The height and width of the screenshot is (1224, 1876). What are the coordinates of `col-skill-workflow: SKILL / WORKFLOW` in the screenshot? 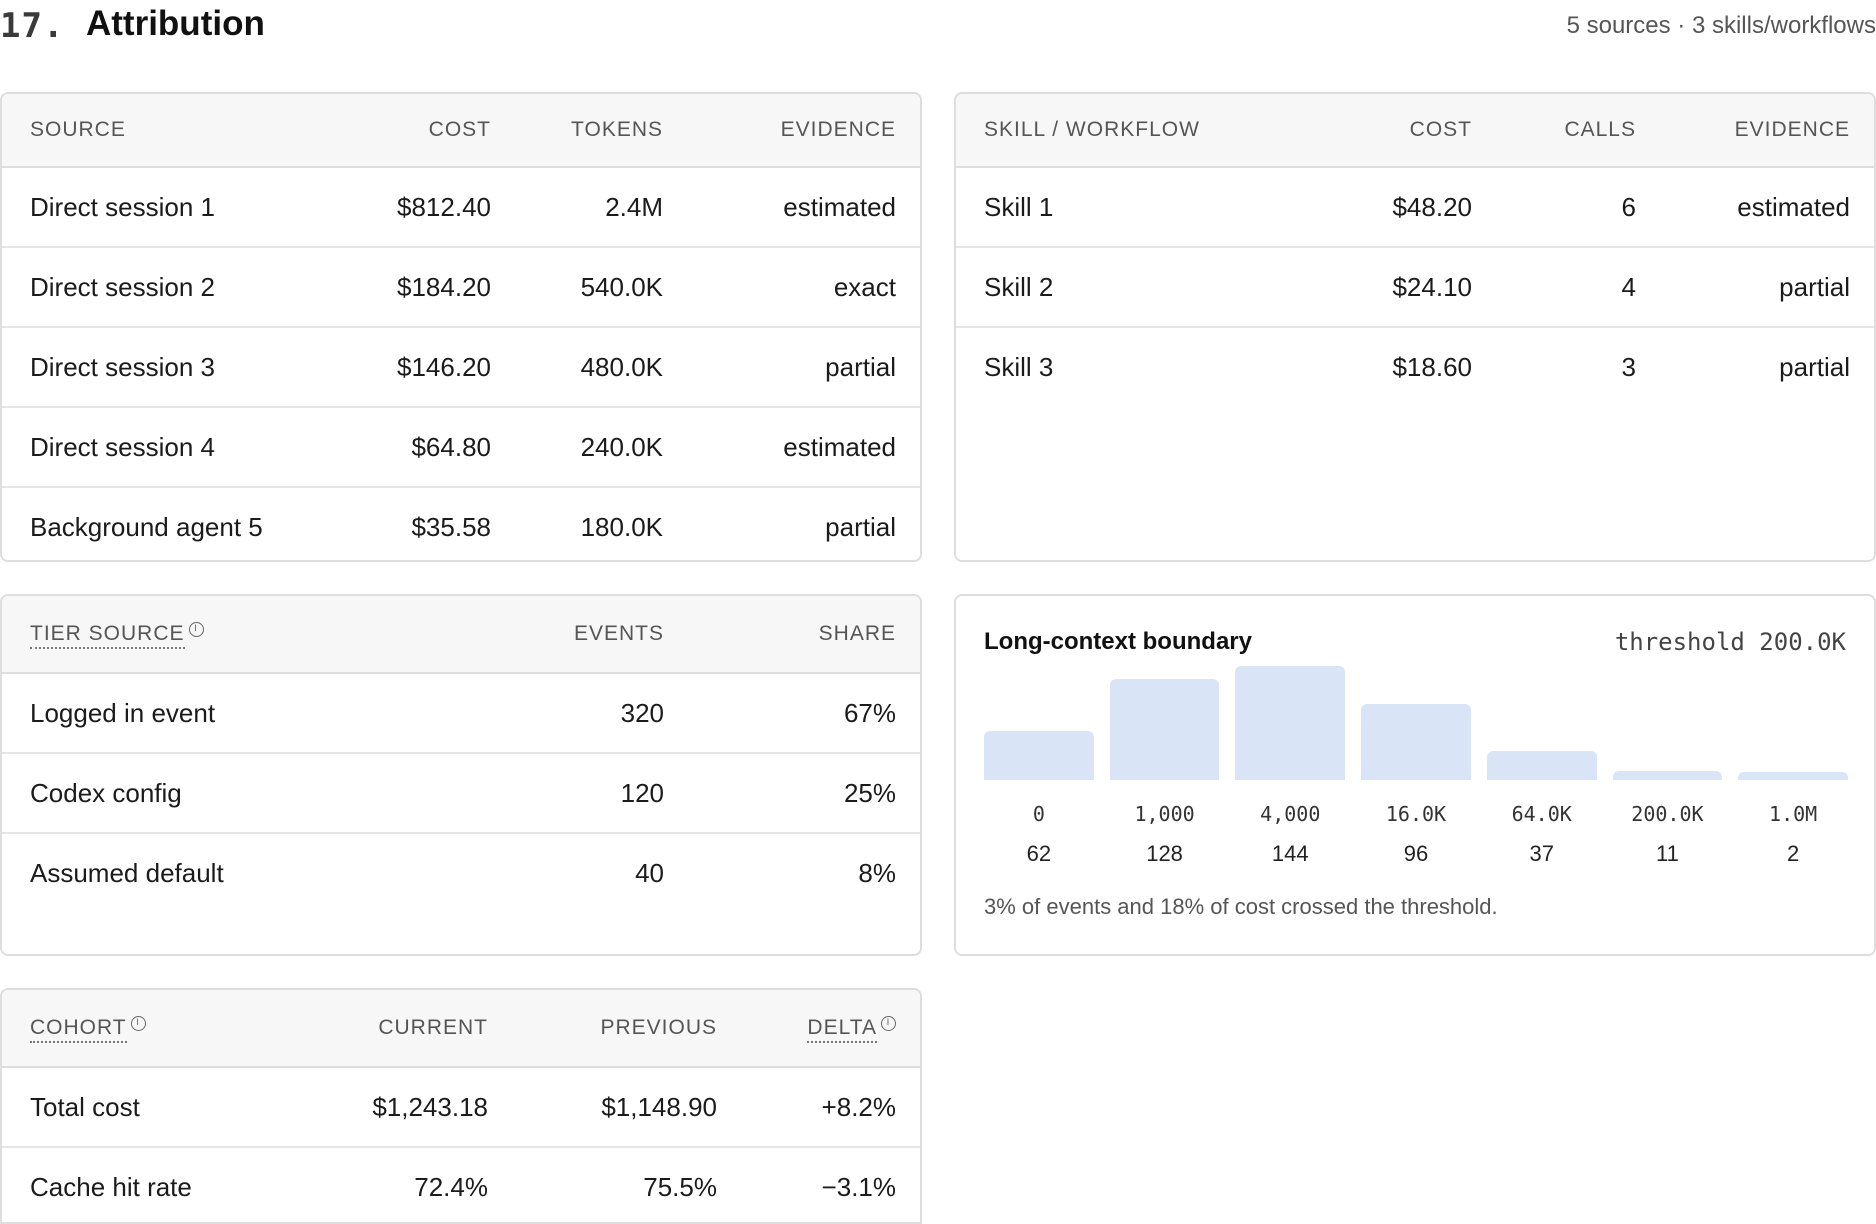 It's located at (1146, 131).